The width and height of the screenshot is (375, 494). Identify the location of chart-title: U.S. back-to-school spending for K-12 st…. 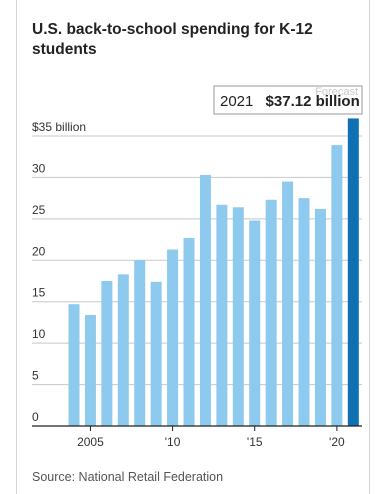
(172, 39).